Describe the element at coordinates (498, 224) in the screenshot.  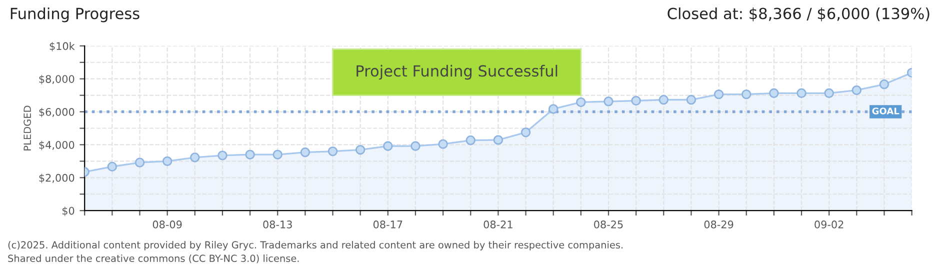
I see `x-tick-label: 08-21` at that location.